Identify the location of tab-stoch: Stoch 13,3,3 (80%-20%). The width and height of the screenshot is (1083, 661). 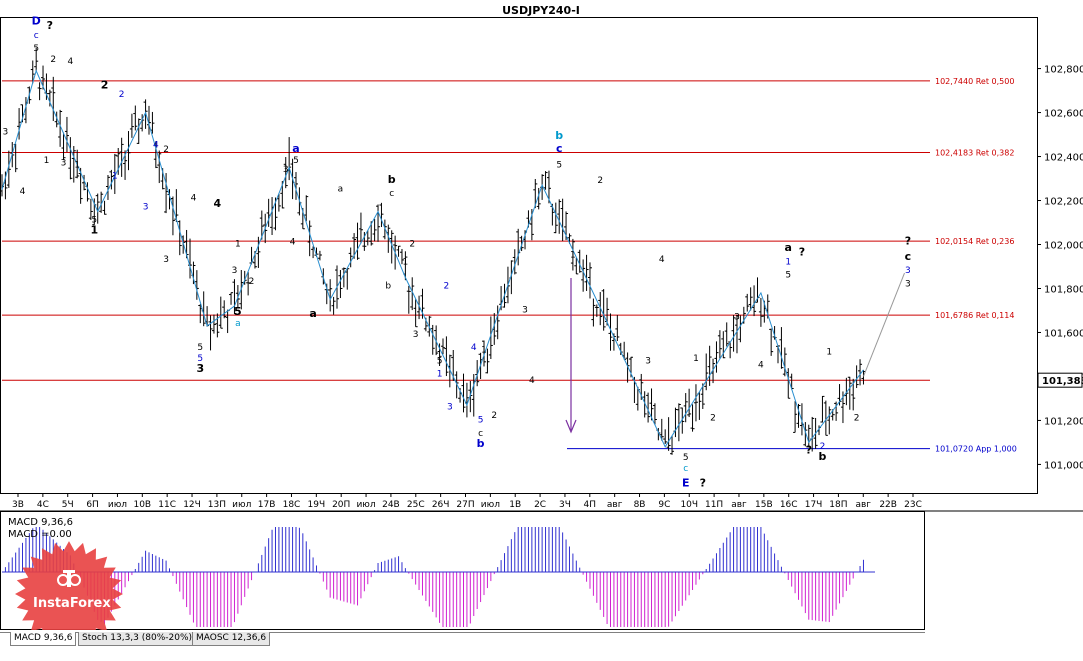
(137, 639).